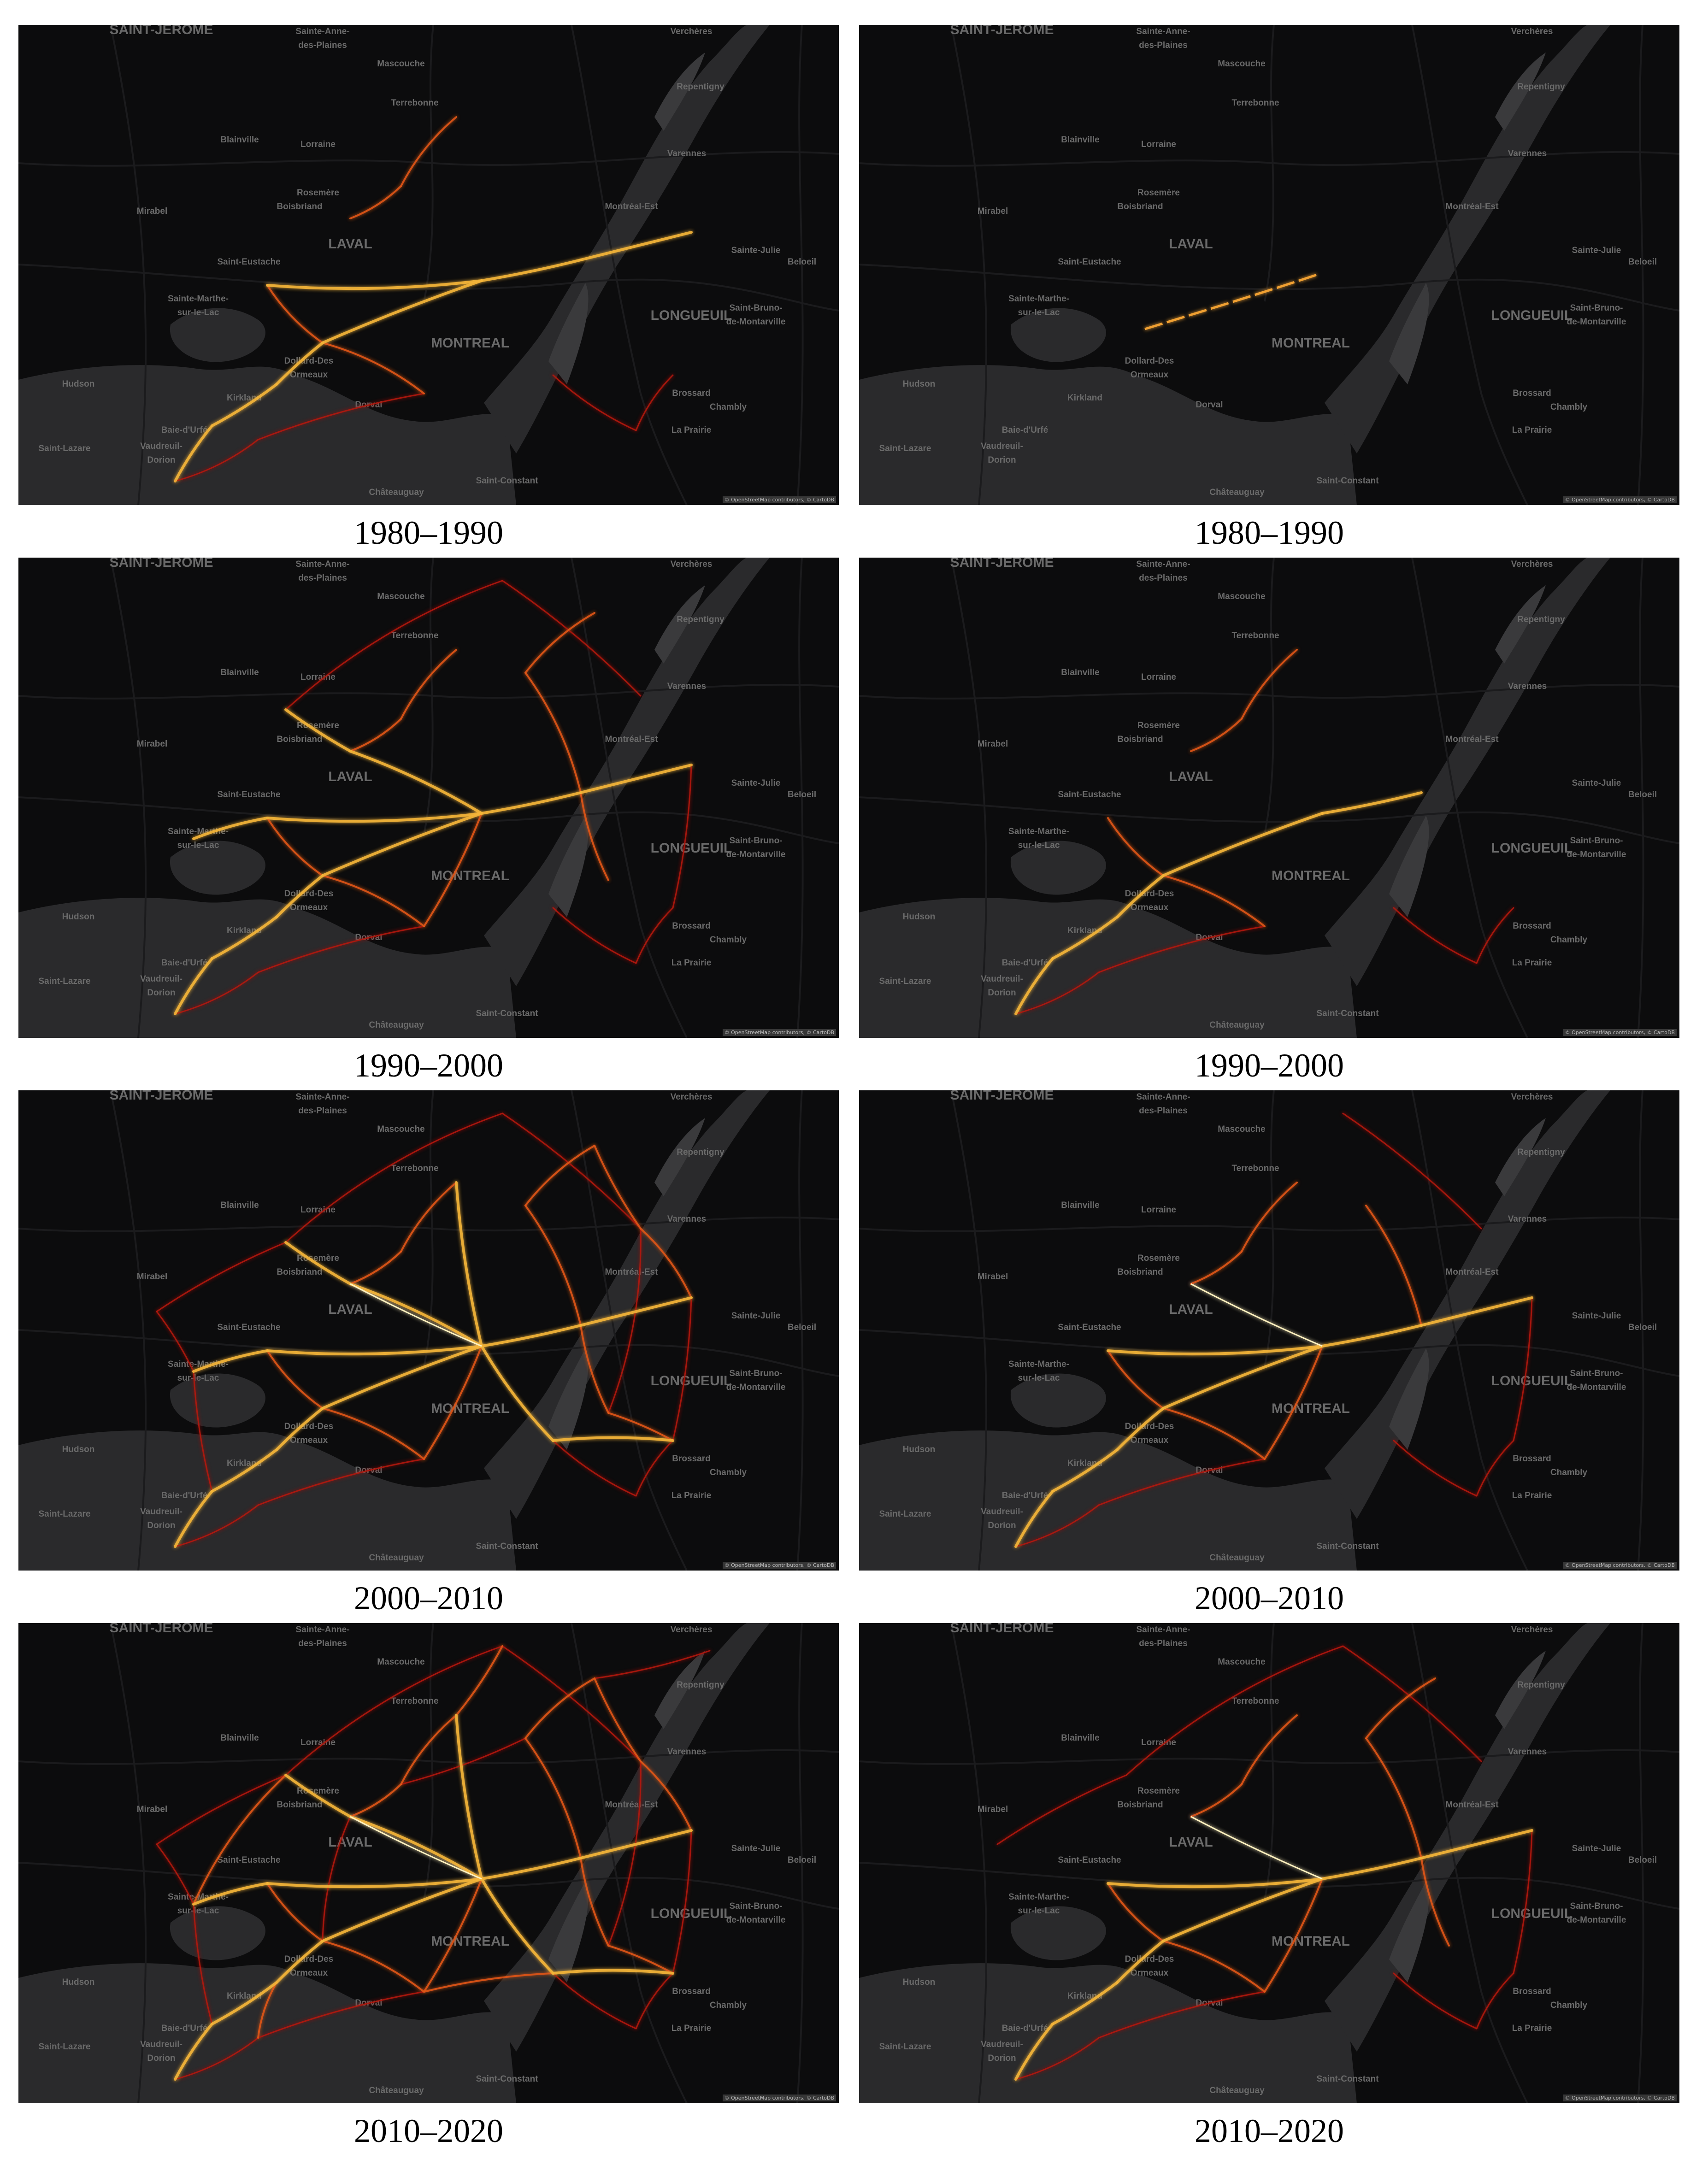 The width and height of the screenshot is (1708, 2171). I want to click on caption-5: 2000–2010, so click(428, 1598).